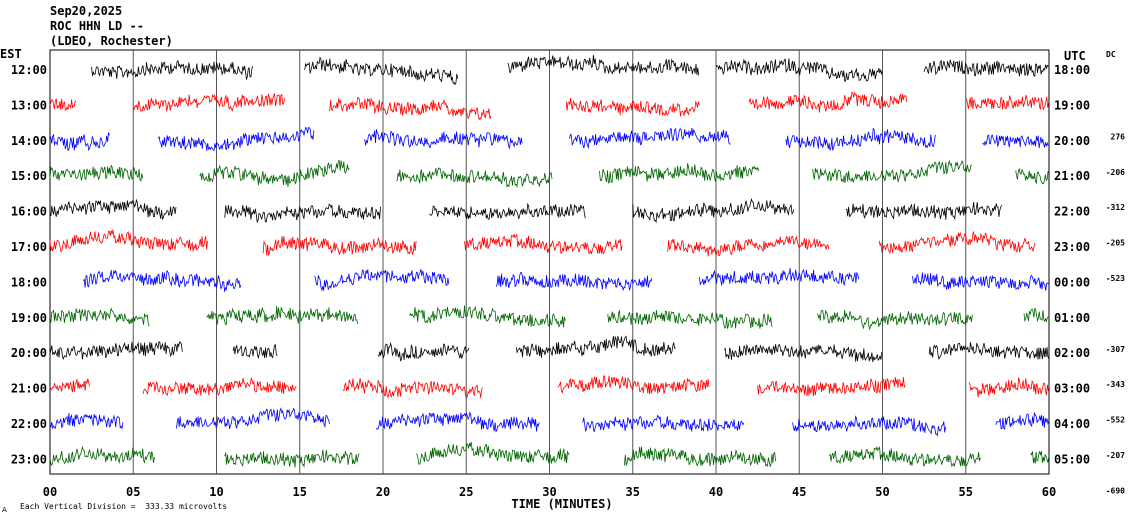 This screenshot has width=1130, height=519. Describe the element at coordinates (1072, 389) in the screenshot. I see `utc-hour-label: 03:00` at that location.